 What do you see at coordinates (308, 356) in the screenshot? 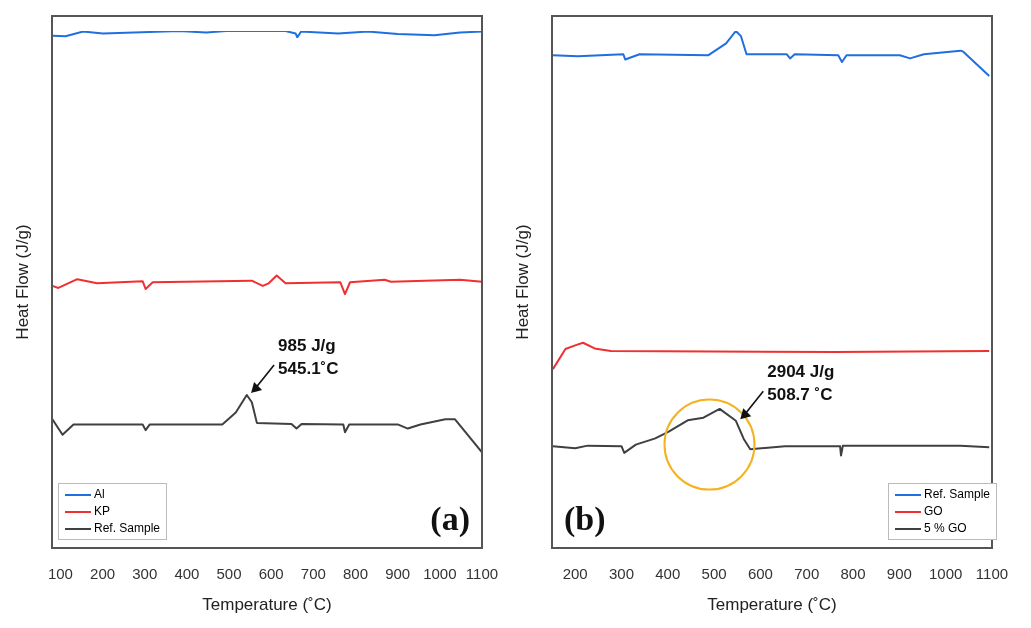
I see `annotation: 985 J/g 545.1˚C` at bounding box center [308, 356].